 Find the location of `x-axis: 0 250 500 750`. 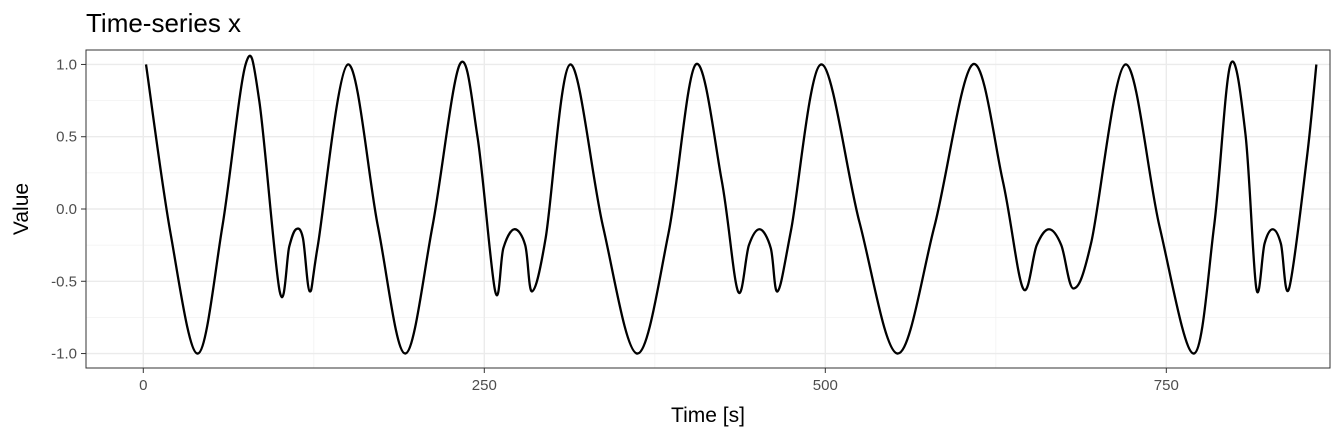

x-axis: 0 250 500 750 is located at coordinates (659, 381).